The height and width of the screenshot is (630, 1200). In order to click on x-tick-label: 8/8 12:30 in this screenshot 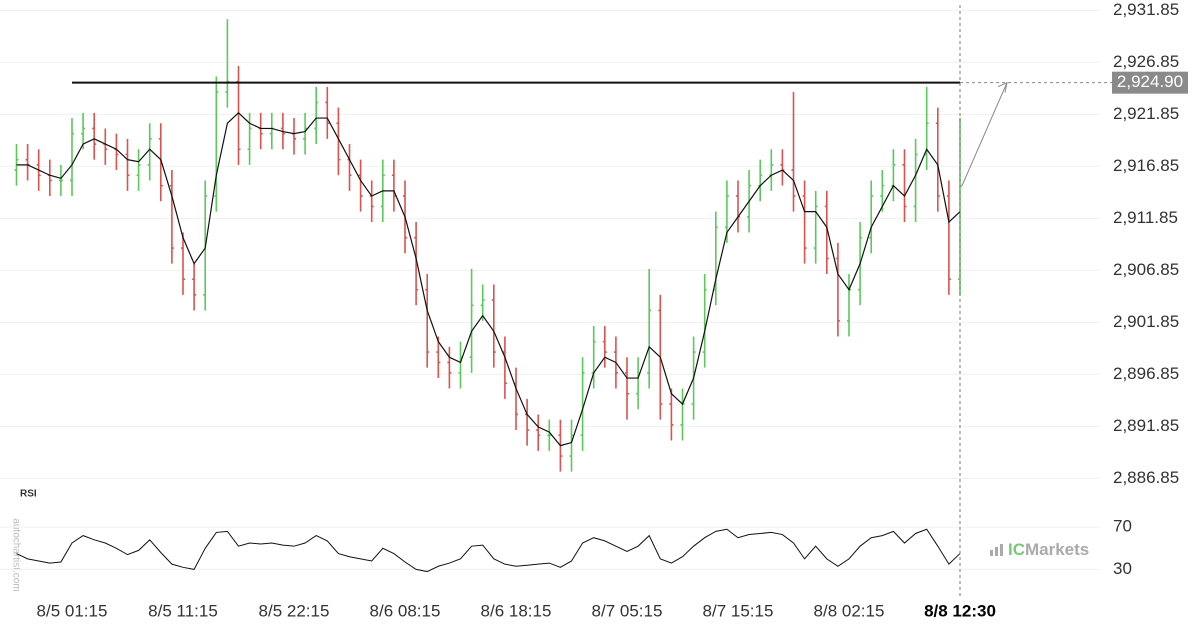, I will do `click(960, 610)`.